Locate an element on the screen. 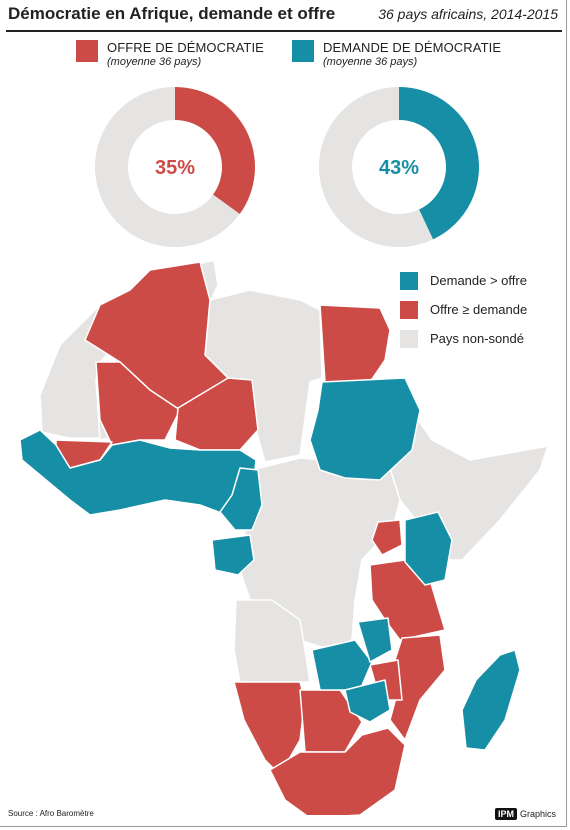 The height and width of the screenshot is (830, 570). offre-legend: OFFRE DE DÉMOCRATIE (moyenne 36 pays) is located at coordinates (170, 54).